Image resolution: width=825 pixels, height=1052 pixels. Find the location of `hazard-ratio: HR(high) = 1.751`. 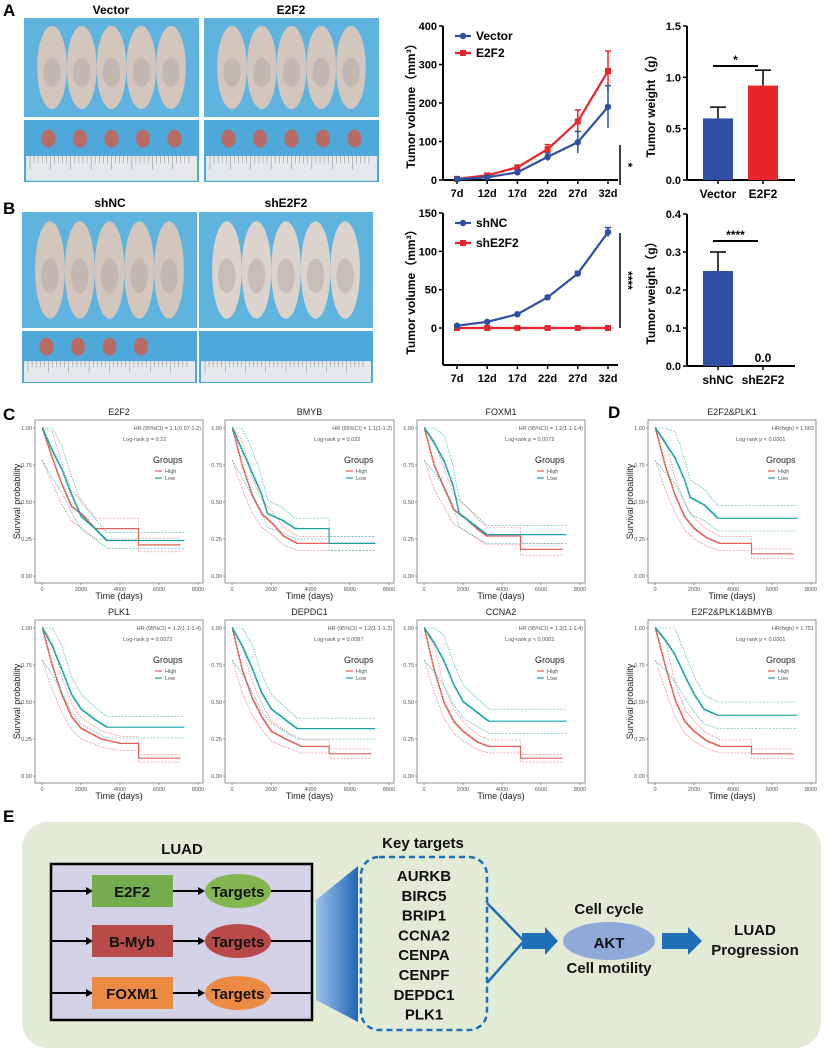

hazard-ratio: HR(high) = 1.751 is located at coordinates (793, 629).